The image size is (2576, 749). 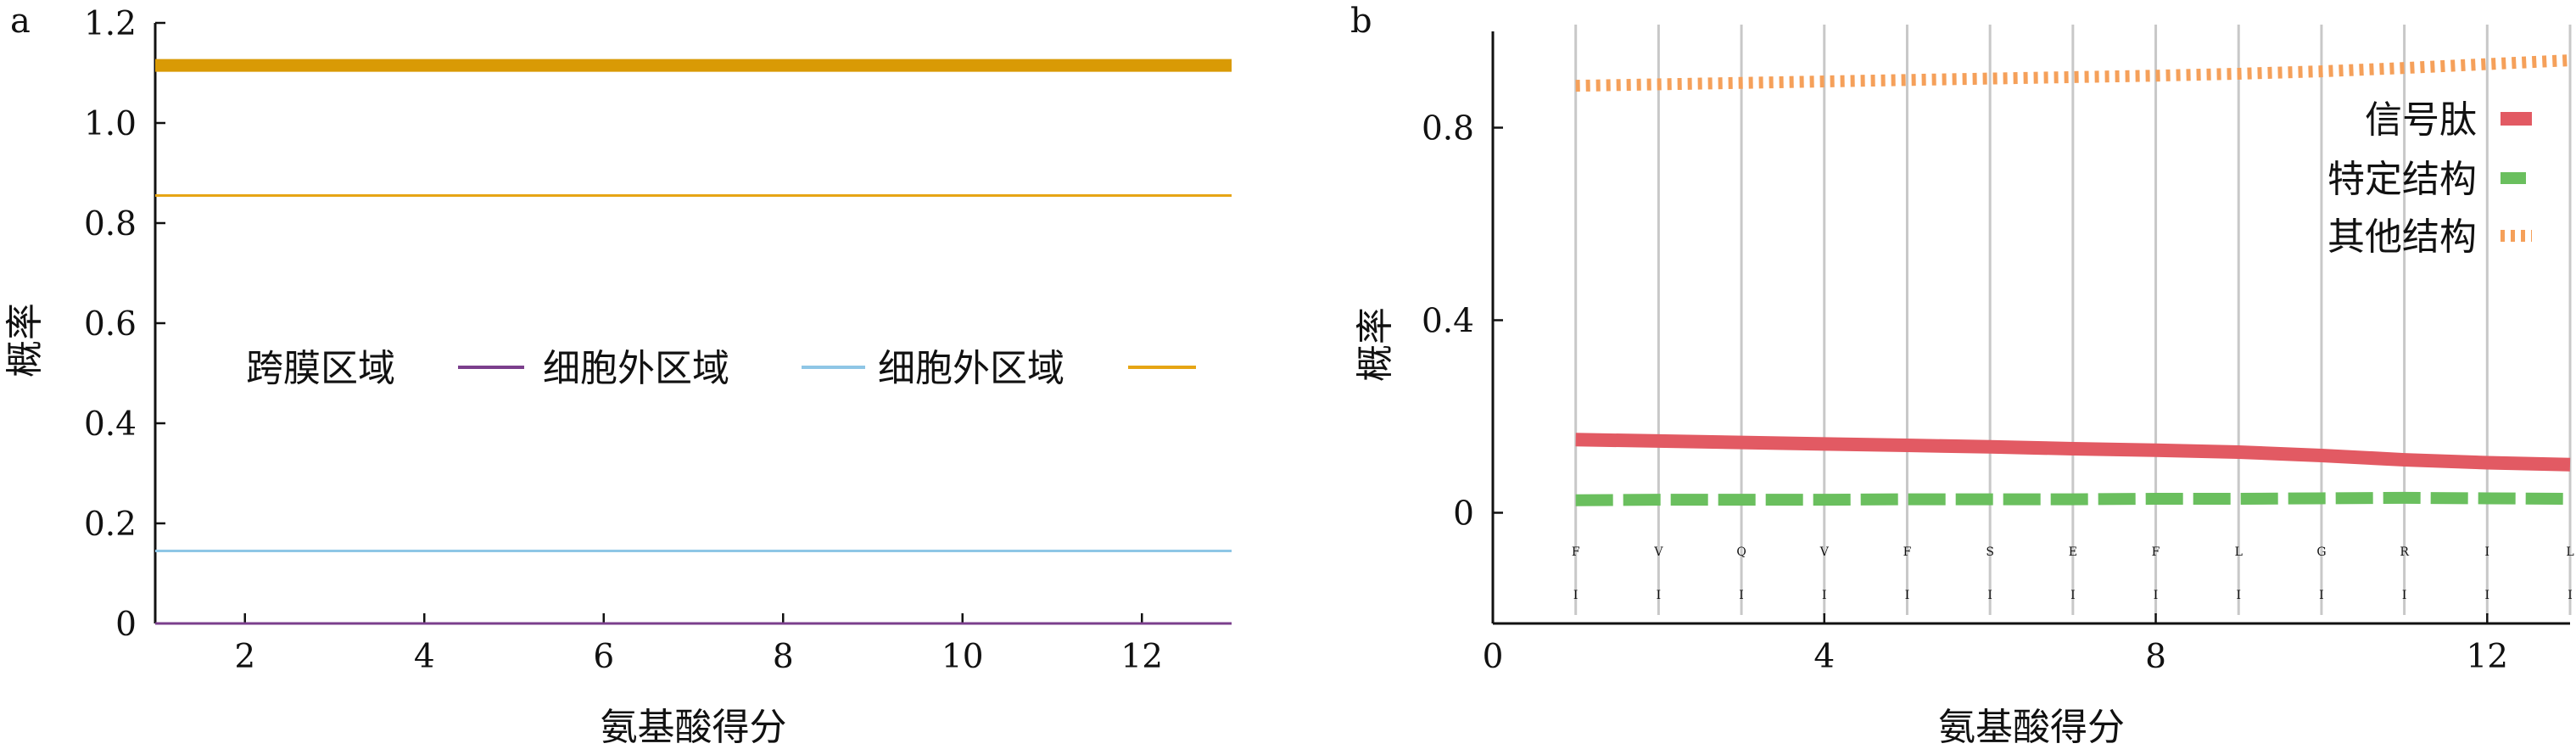 I want to click on y-tick-label: 1.2, so click(x=110, y=24).